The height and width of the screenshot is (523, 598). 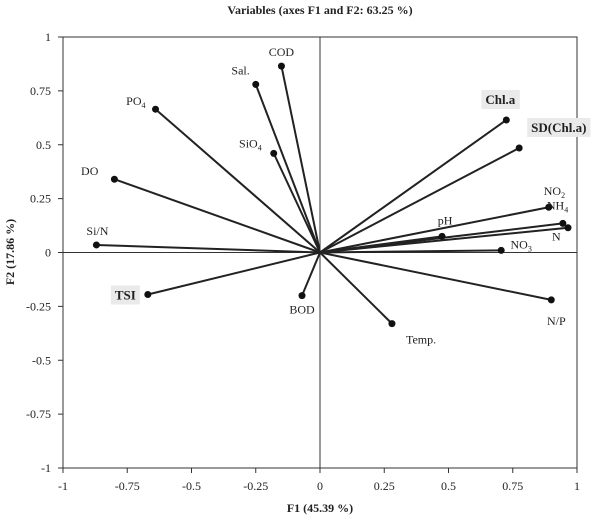 I want to click on x-tick-label: 0, so click(x=320, y=486).